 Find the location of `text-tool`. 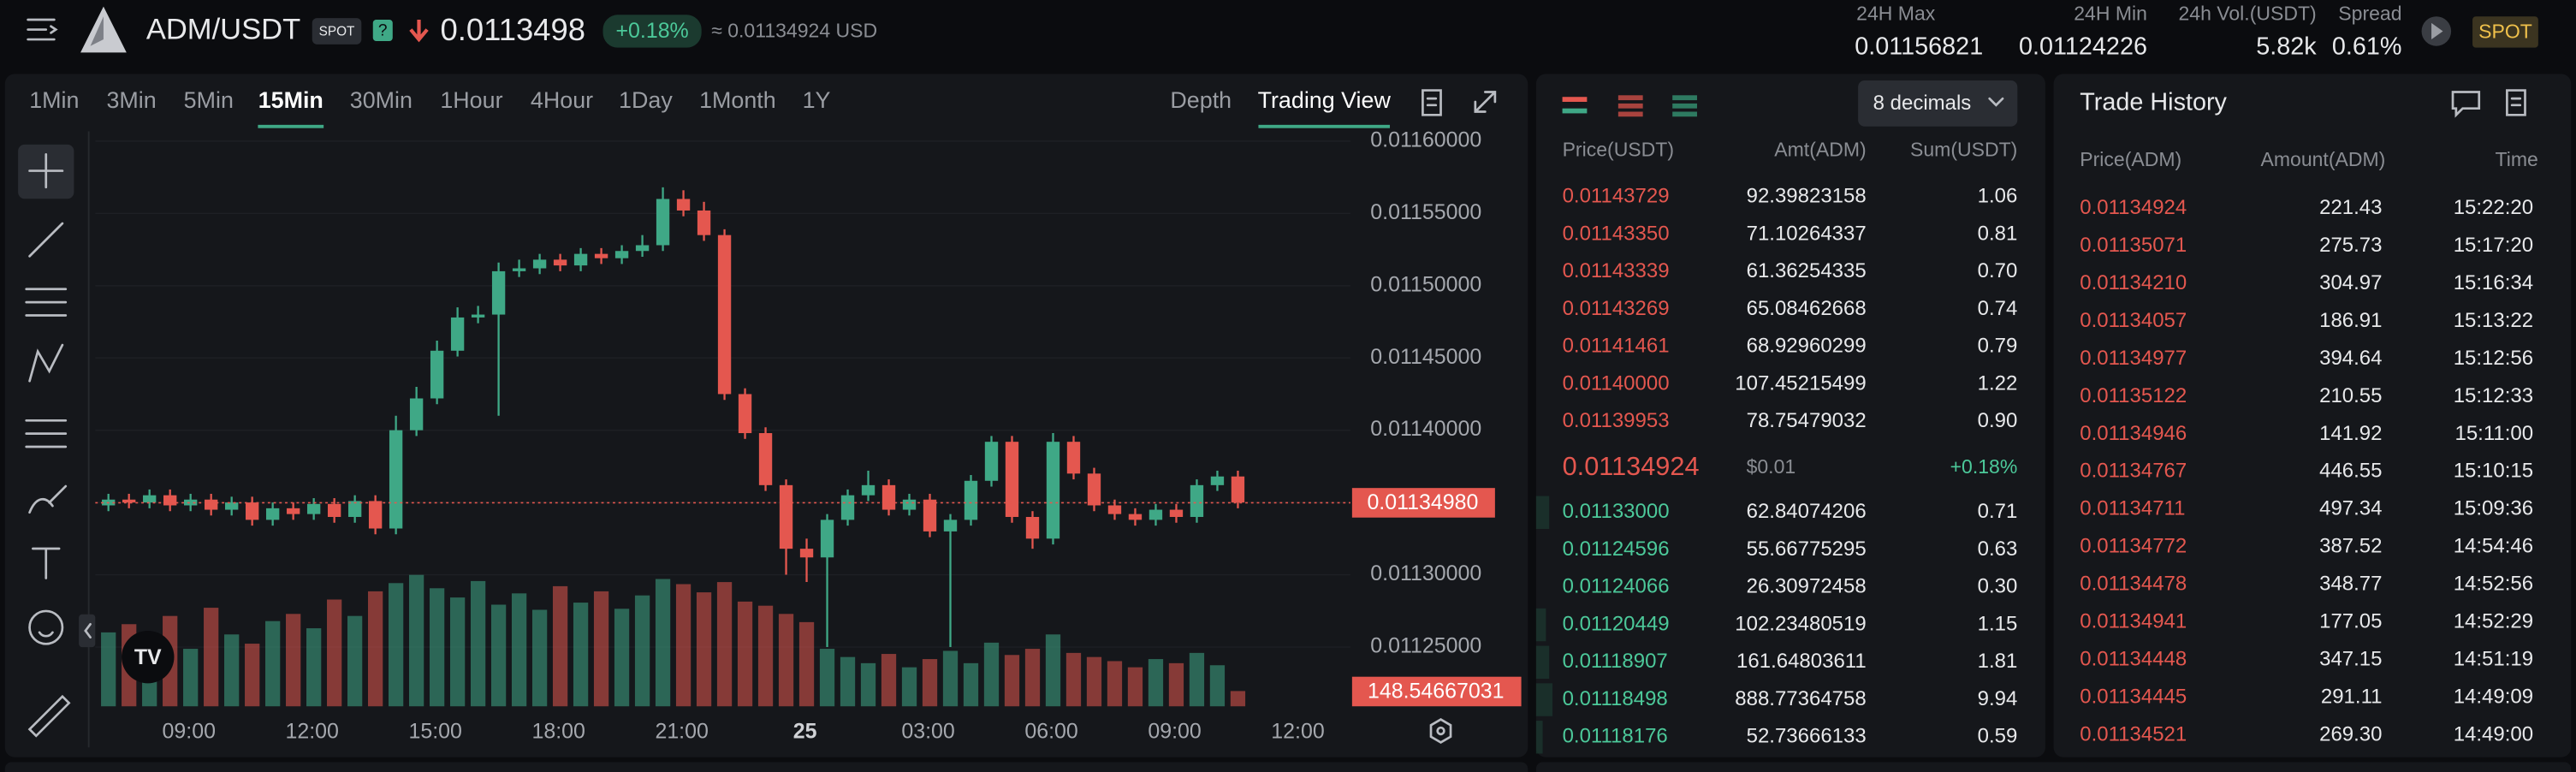

text-tool is located at coordinates (46, 563).